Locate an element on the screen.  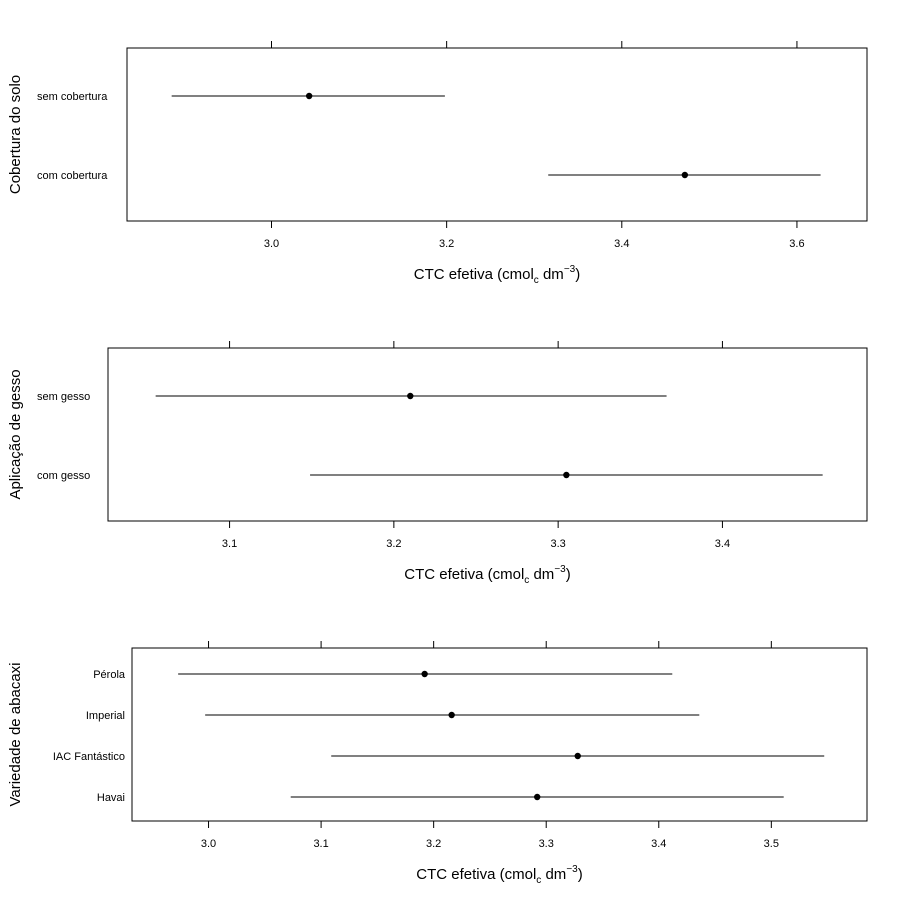
category-label: com gesso is located at coordinates (63, 476).